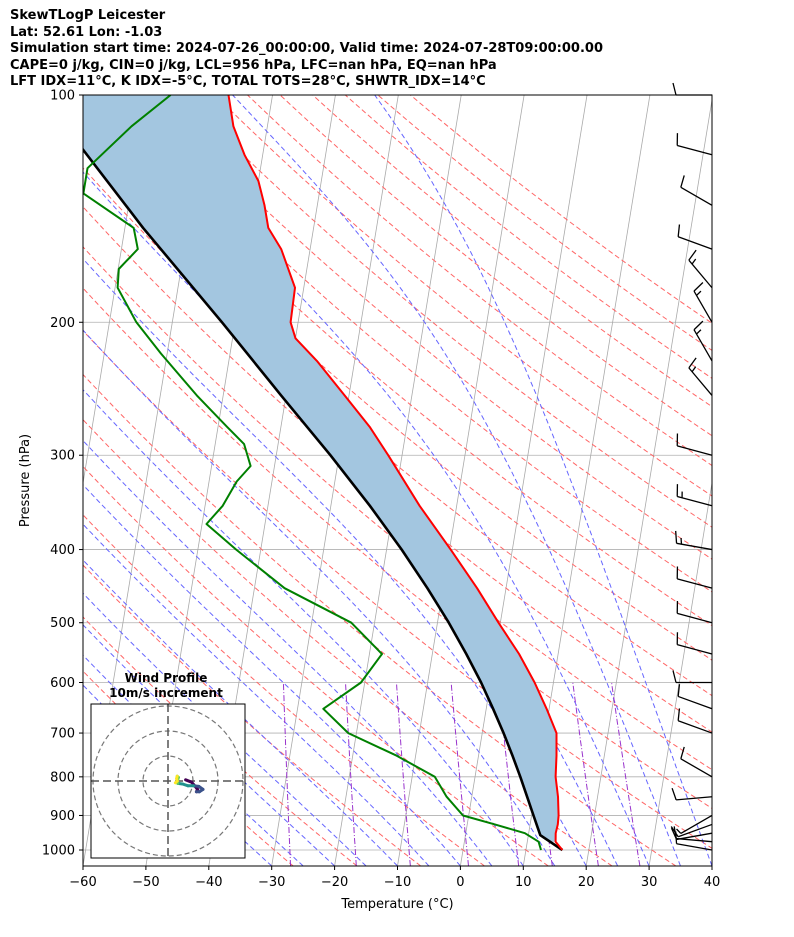  What do you see at coordinates (208, 882) in the screenshot?
I see `x-tick-label: −40` at bounding box center [208, 882].